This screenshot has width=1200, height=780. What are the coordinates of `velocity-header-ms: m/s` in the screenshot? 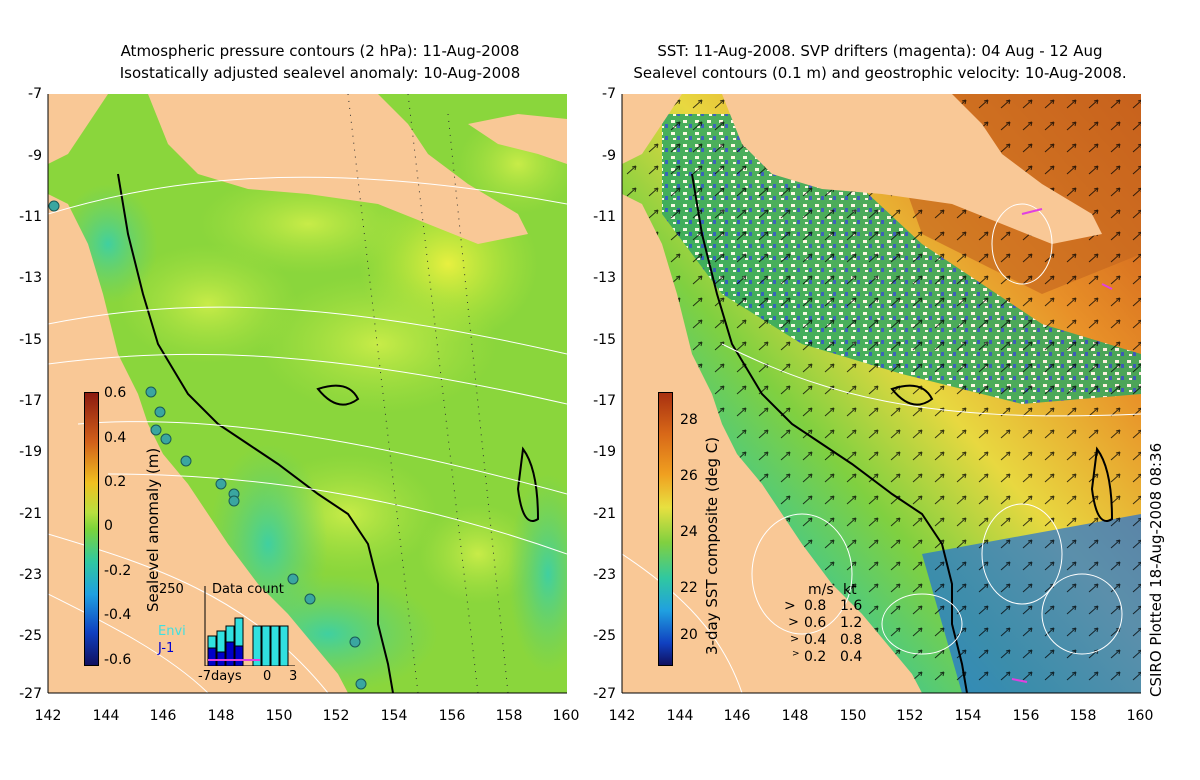 It's located at (821, 590).